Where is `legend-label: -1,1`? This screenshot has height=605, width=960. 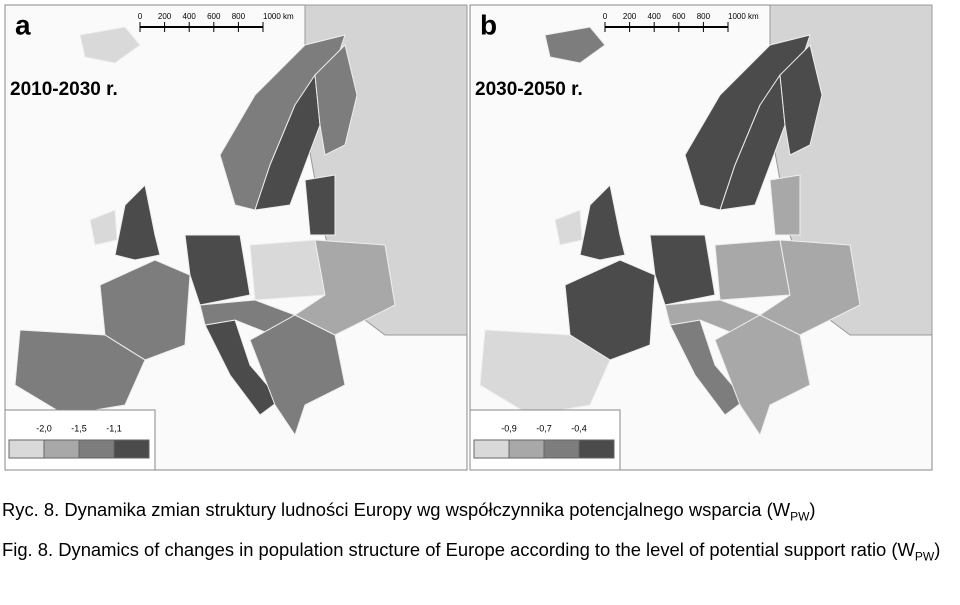 legend-label: -1,1 is located at coordinates (114, 428).